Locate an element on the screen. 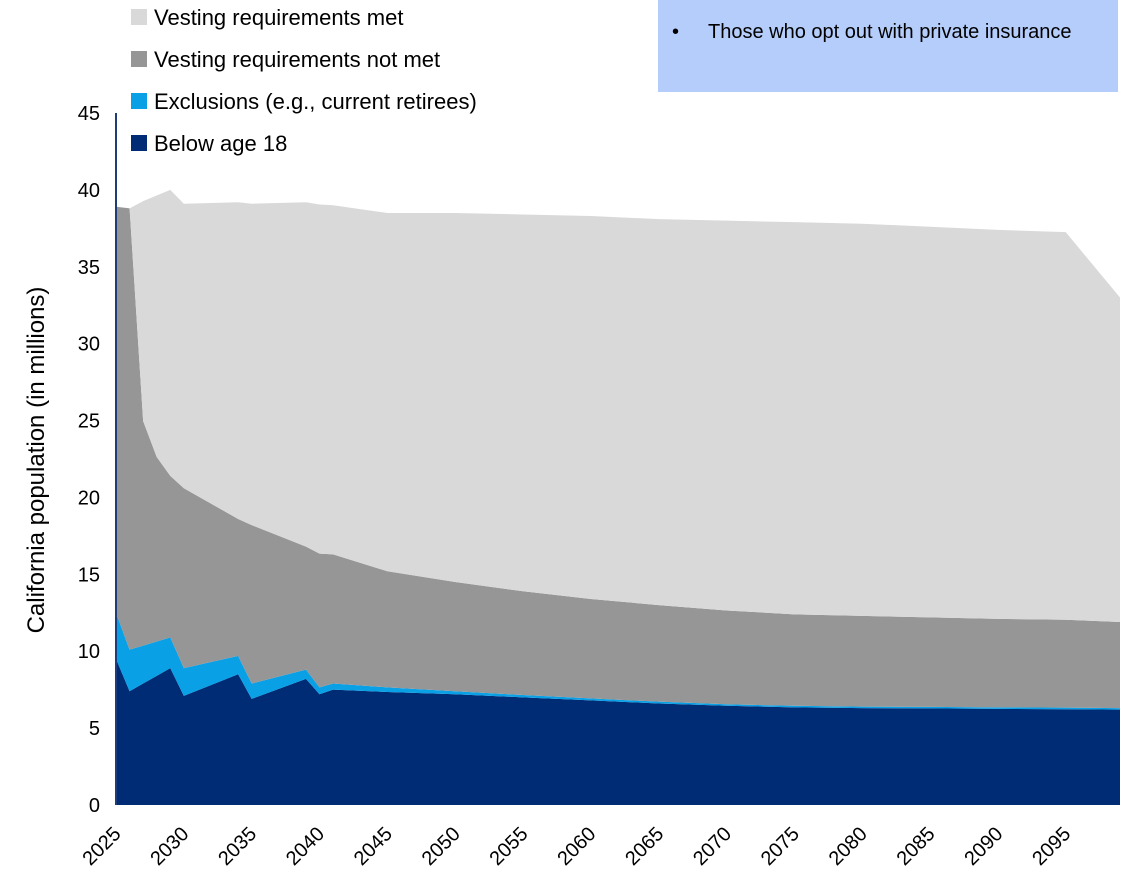 Image resolution: width=1130 pixels, height=879 pixels. legend-item: Vesting requirements met is located at coordinates (267, 17).